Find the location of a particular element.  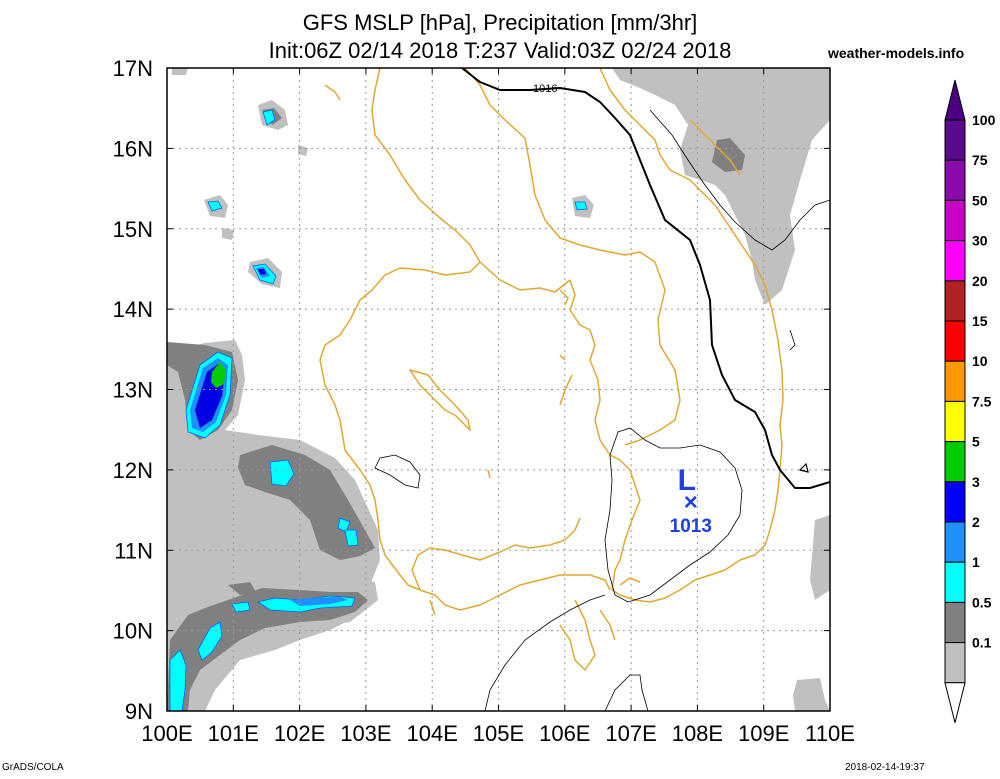

lat-label: 13N is located at coordinates (133, 390).